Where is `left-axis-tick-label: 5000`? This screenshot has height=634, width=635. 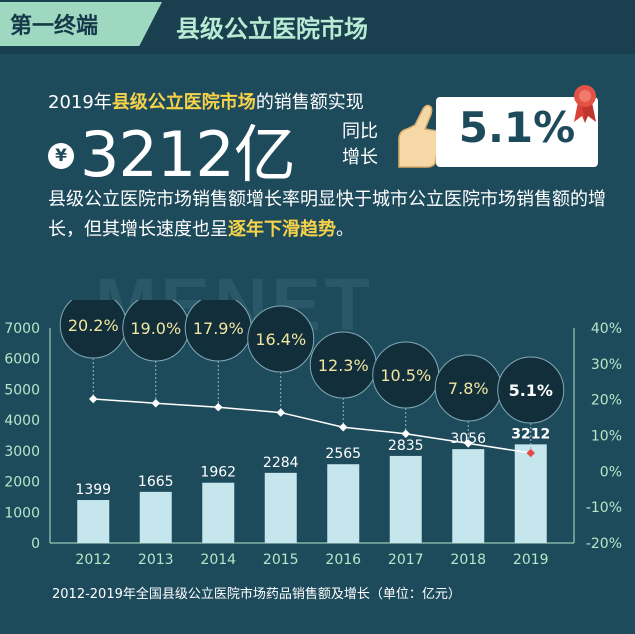 left-axis-tick-label: 5000 is located at coordinates (22, 390).